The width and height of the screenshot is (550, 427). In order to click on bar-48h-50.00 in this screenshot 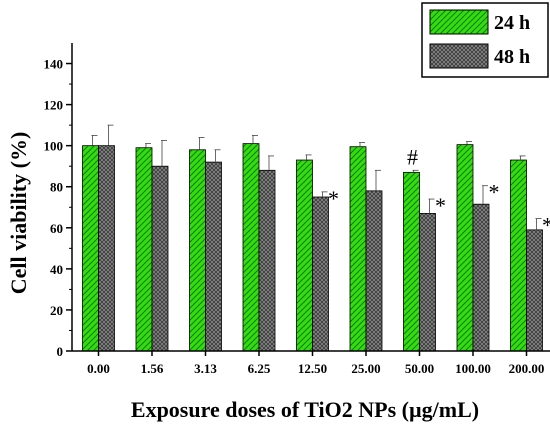, I will do `click(427, 282)`.